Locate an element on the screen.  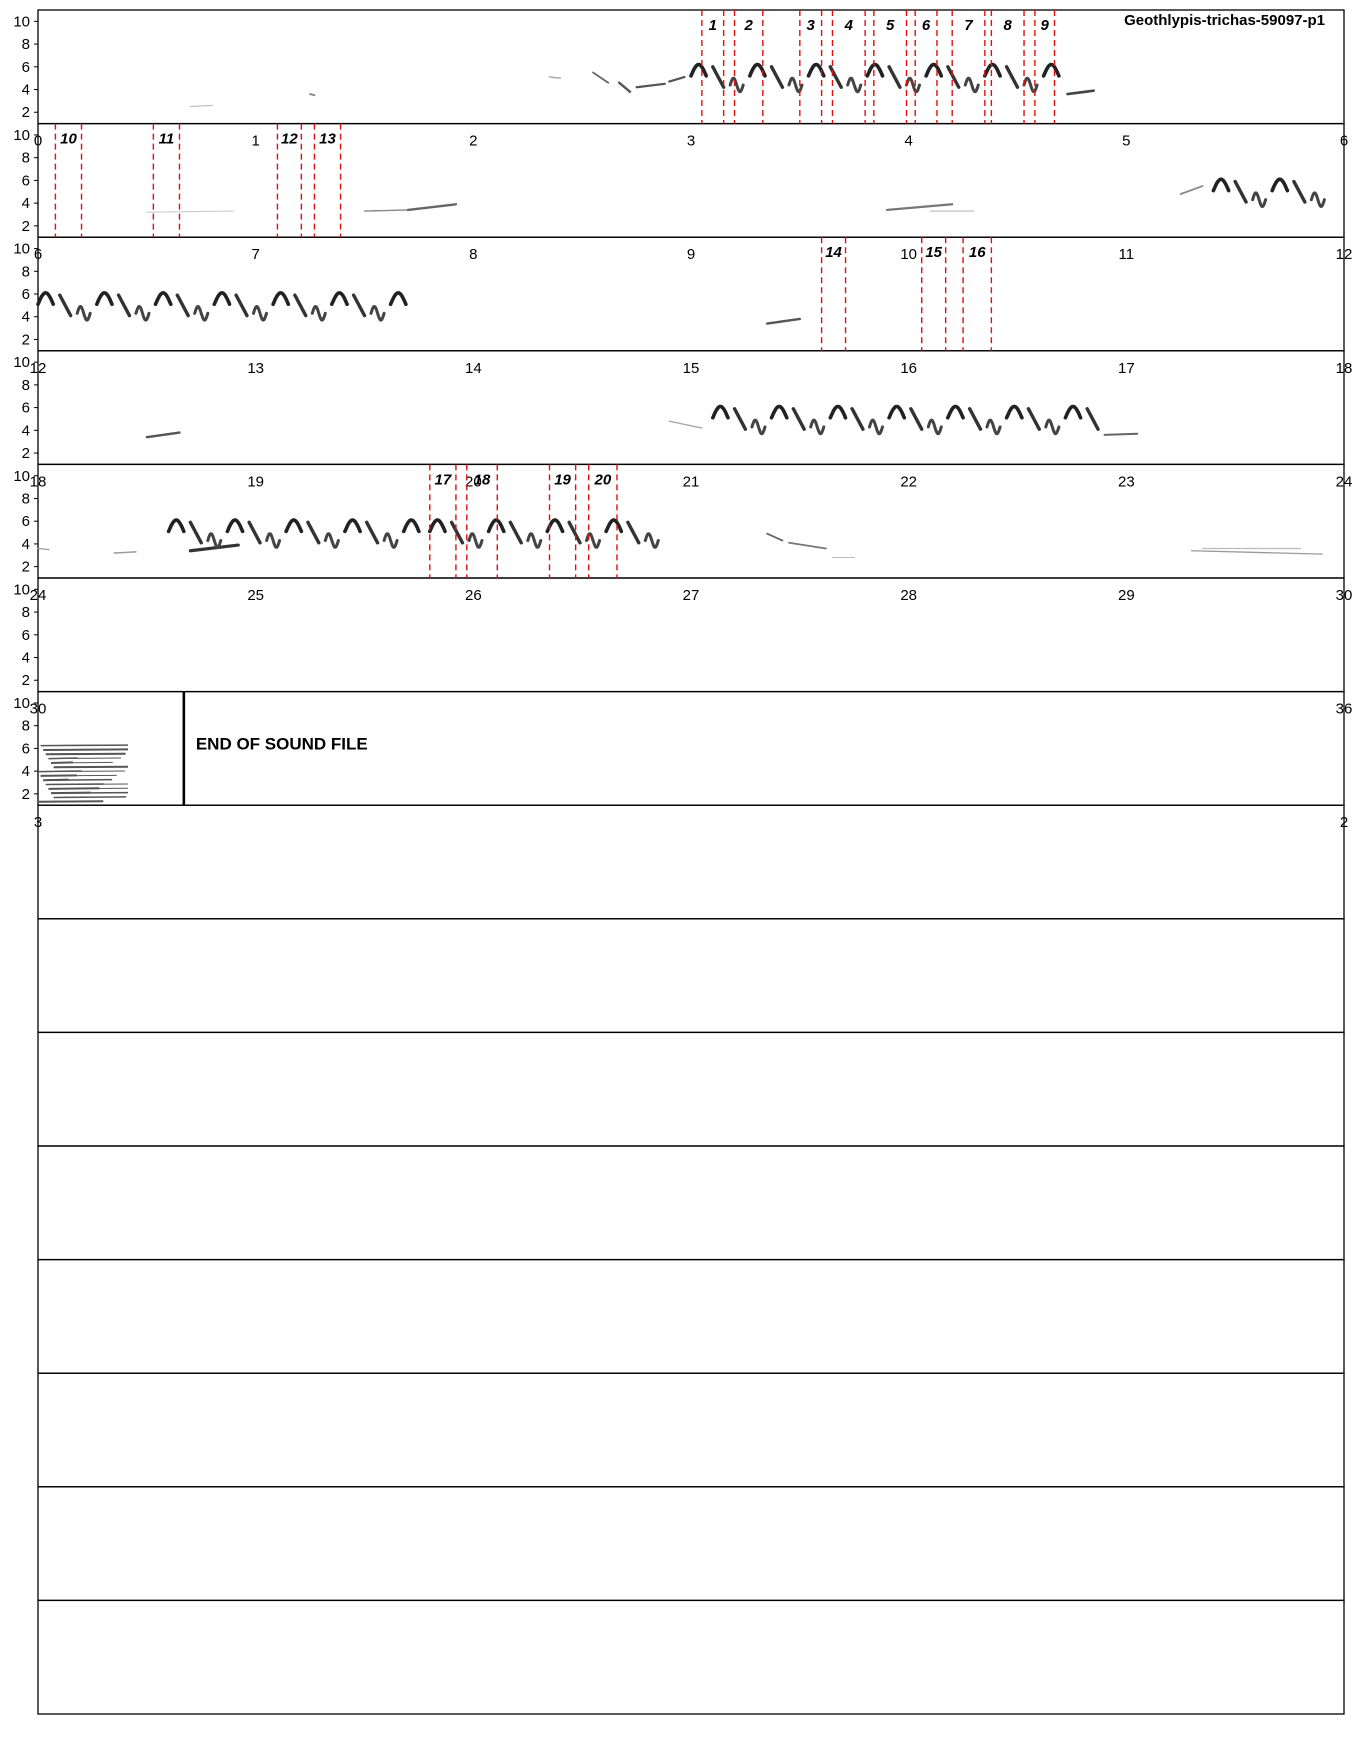
x-tick-label: 9 is located at coordinates (691, 254).